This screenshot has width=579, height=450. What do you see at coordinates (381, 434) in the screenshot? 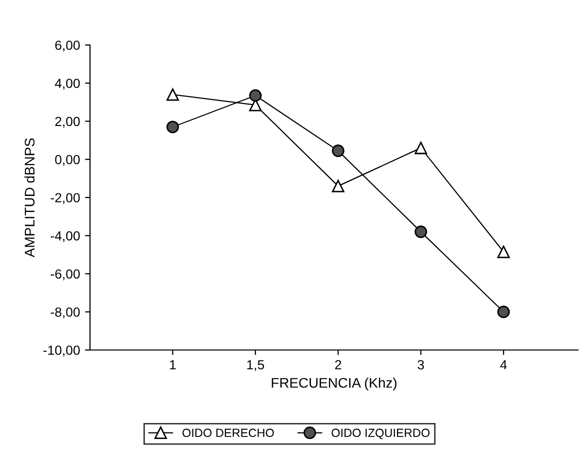
I see `legend-label: OIDO IZQUIERDO` at bounding box center [381, 434].